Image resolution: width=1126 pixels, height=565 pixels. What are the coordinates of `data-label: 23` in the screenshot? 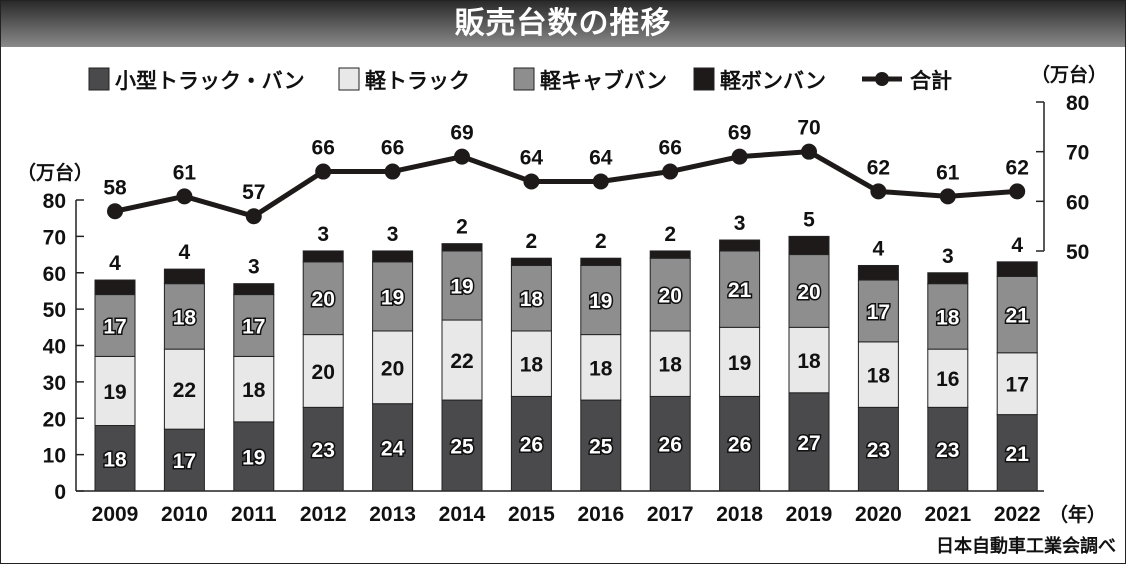 It's located at (947, 450).